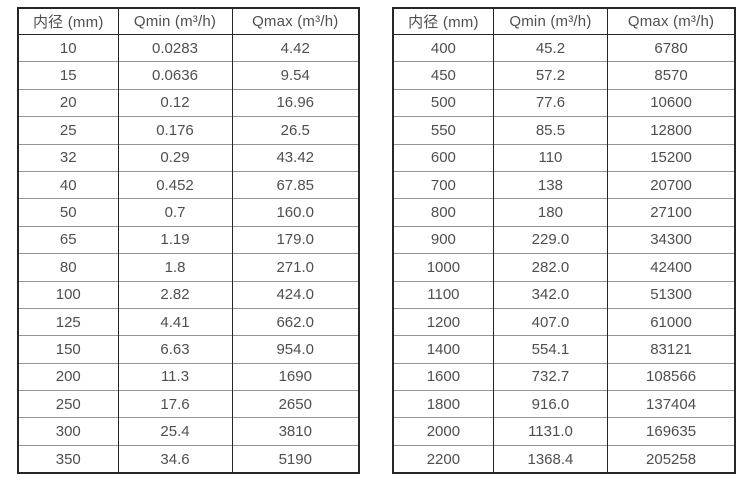  Describe the element at coordinates (443, 75) in the screenshot. I see `table-cell: 450` at that location.